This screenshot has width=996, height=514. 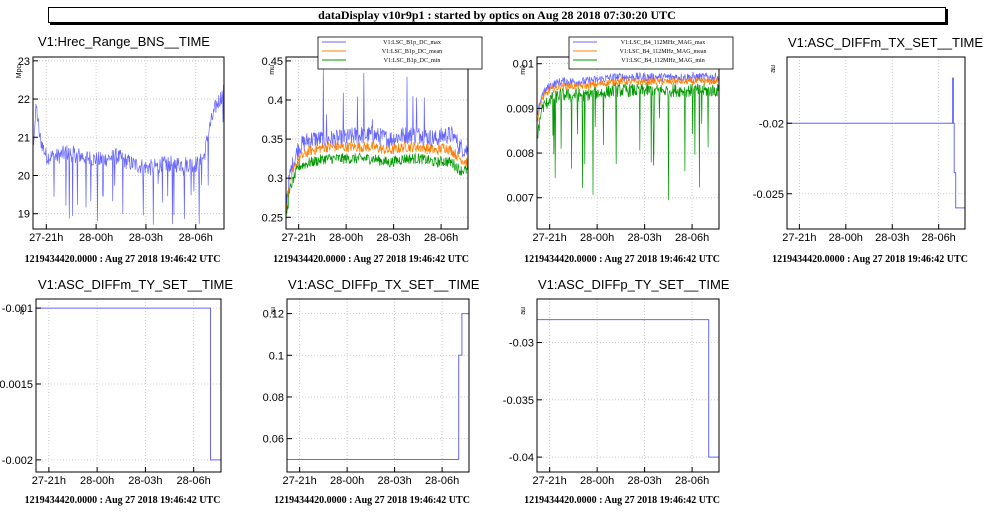 I want to click on y-tick-label: -0.02, so click(x=771, y=124).